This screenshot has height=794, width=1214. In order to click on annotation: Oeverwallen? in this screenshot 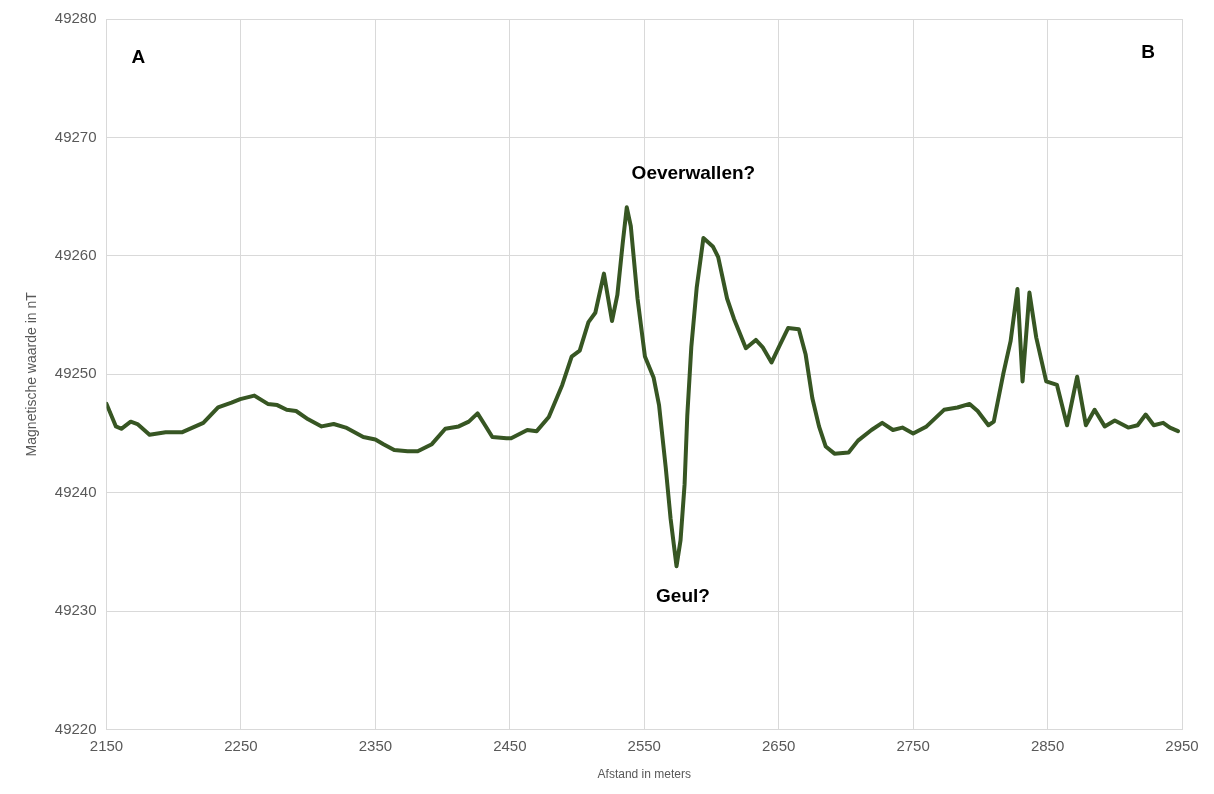, I will do `click(693, 173)`.